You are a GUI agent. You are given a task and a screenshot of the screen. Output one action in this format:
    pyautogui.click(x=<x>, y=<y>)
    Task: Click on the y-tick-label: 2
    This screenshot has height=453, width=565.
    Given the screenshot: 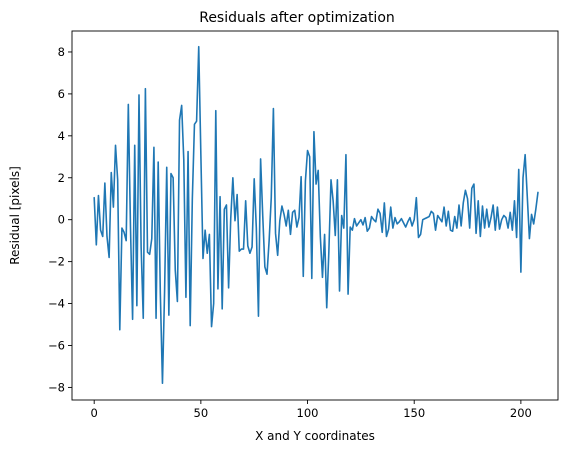 What is the action you would take?
    pyautogui.click(x=61, y=178)
    